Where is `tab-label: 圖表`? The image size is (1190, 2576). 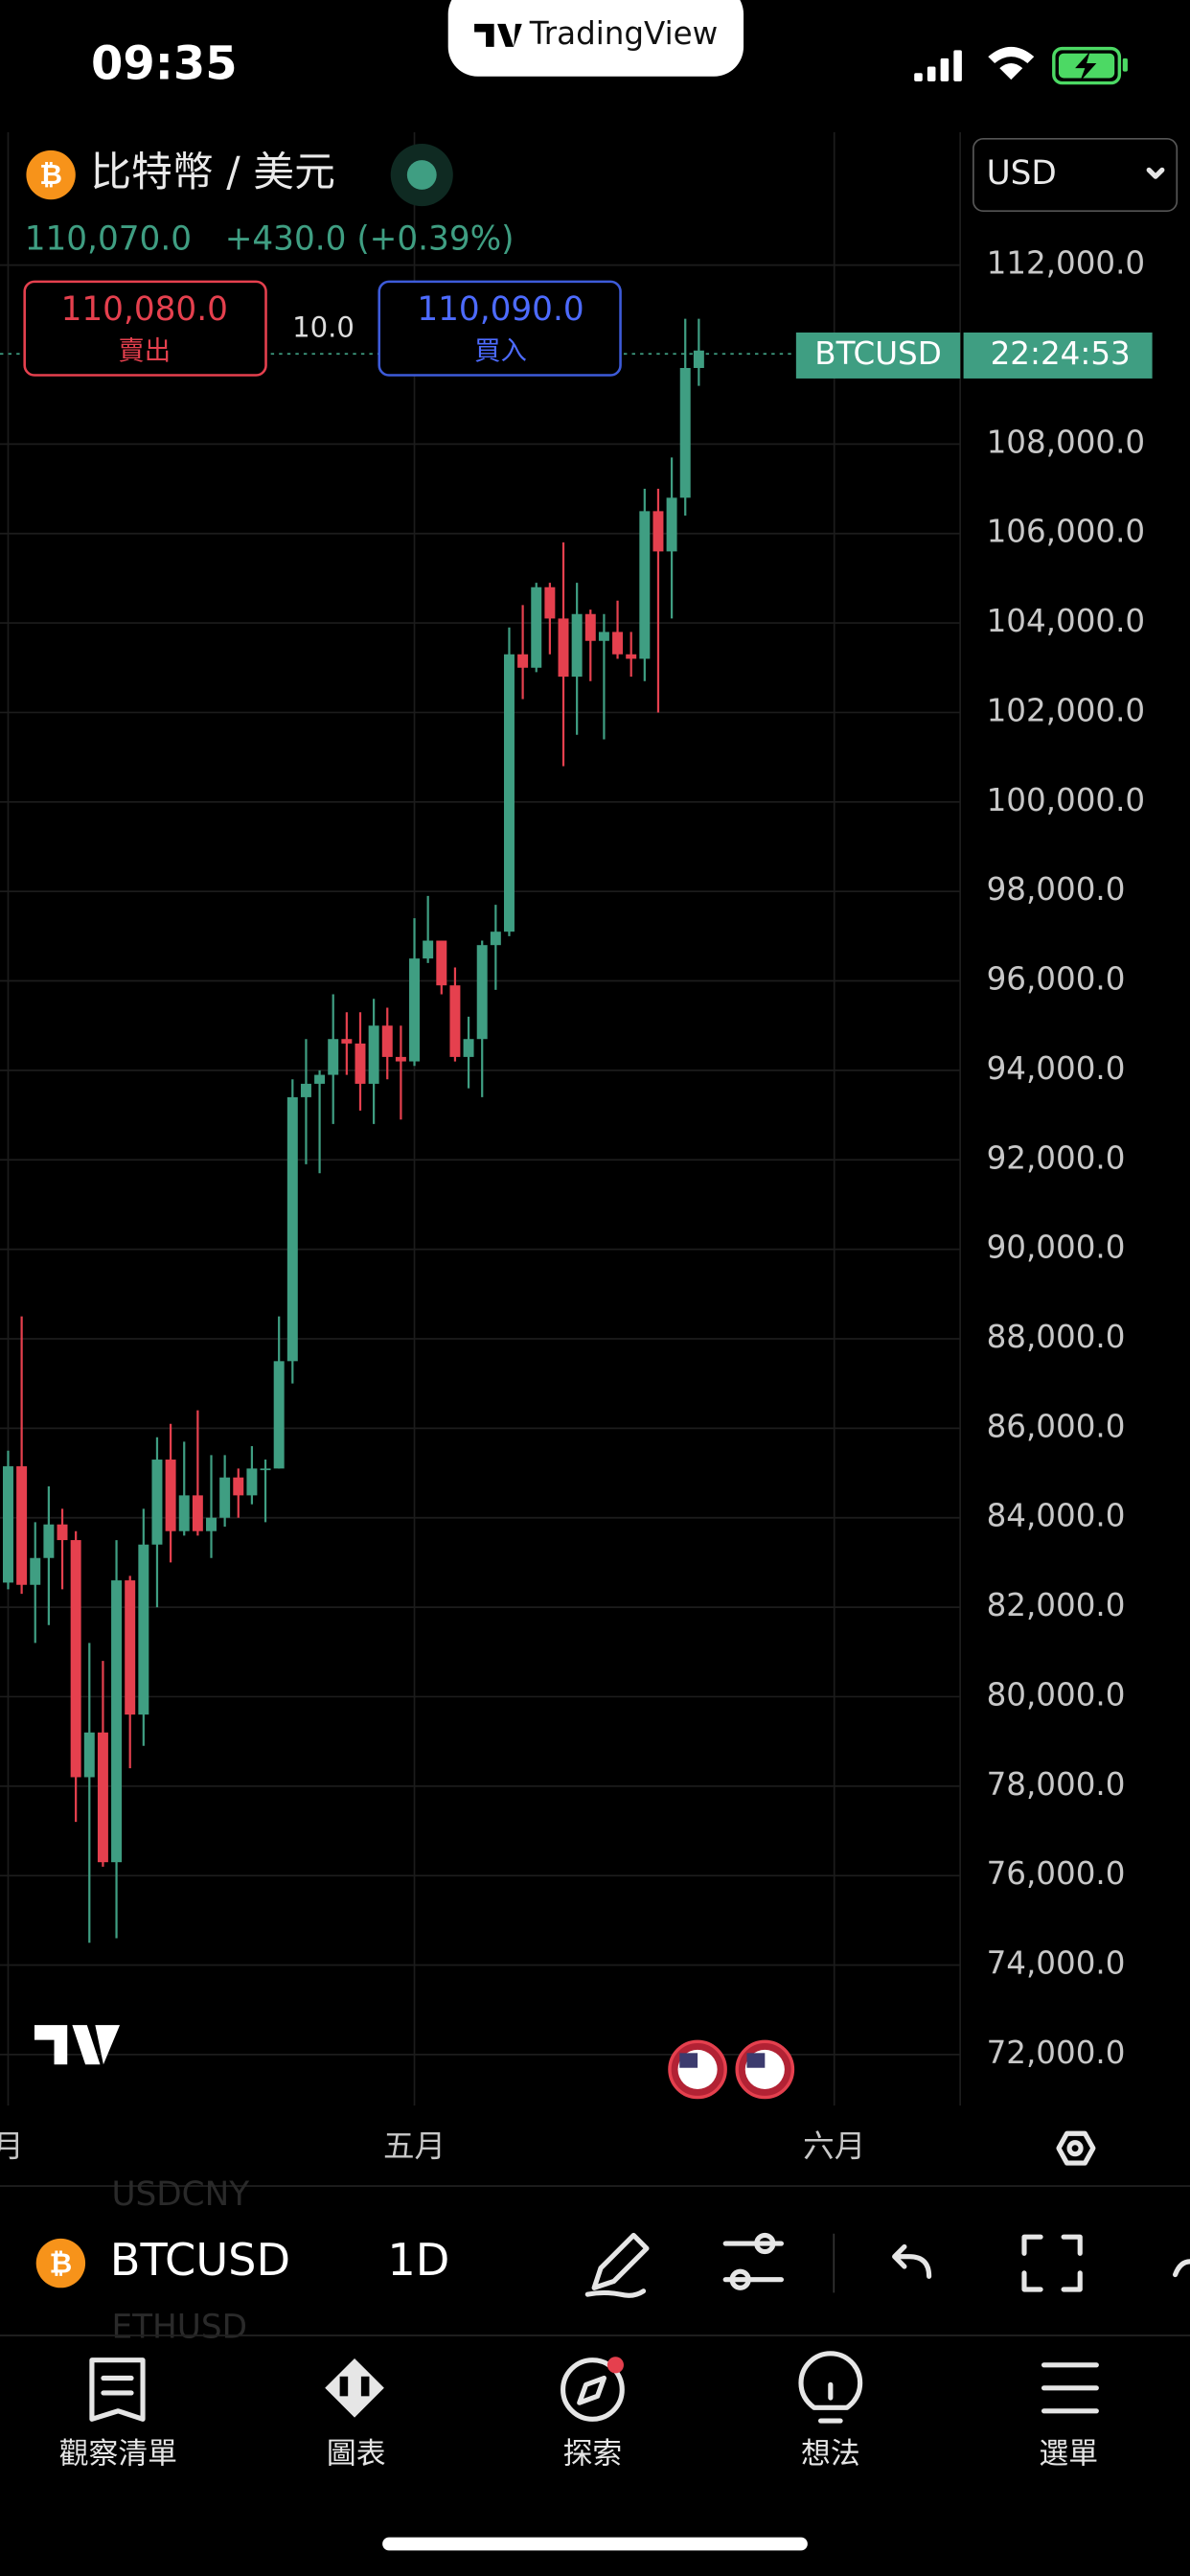
tab-label: 圖表 is located at coordinates (357, 2454).